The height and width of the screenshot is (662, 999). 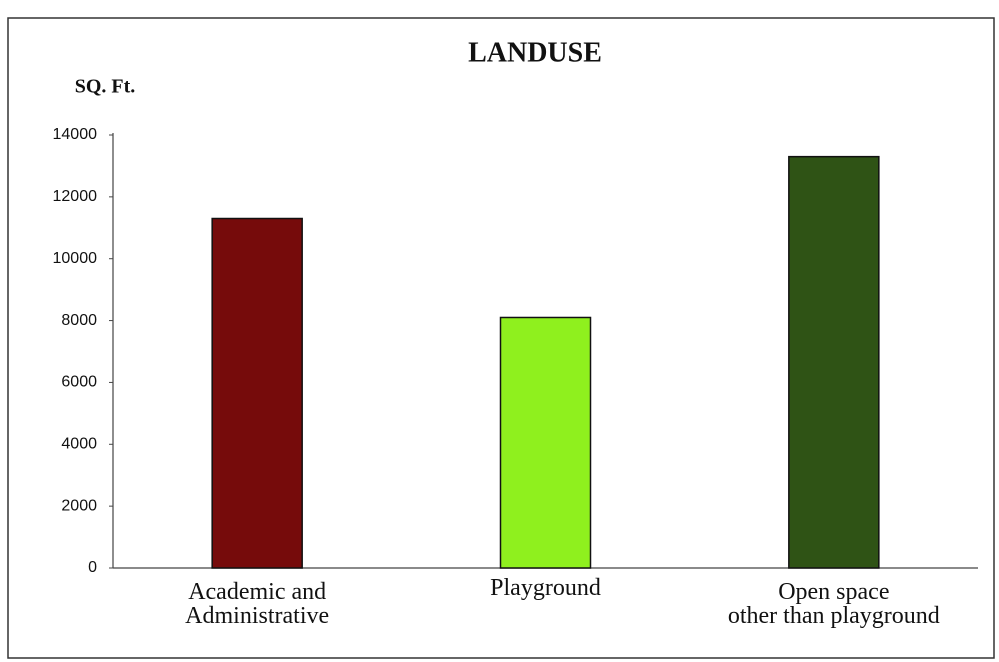 I want to click on x-tick-label: Open space other than playground, so click(x=833, y=604).